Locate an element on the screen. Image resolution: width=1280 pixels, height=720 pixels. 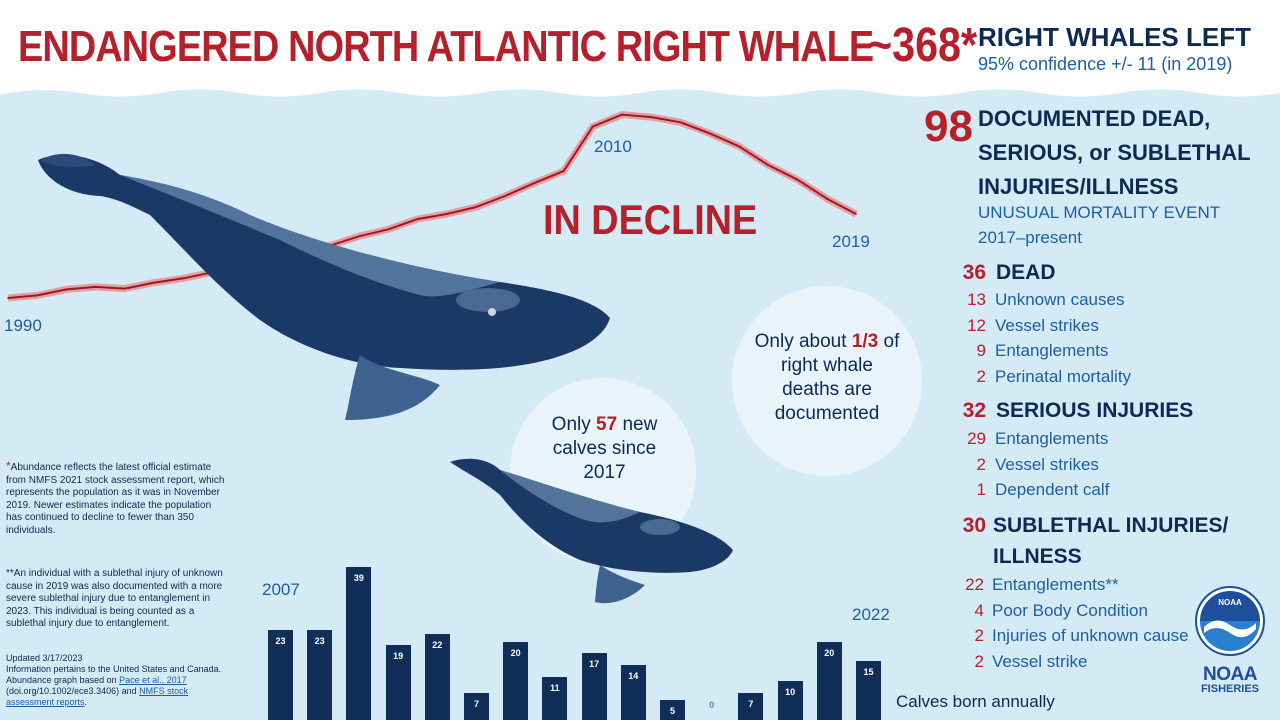
population-label: RIGHT WHALES LEFT is located at coordinates (1114, 37).